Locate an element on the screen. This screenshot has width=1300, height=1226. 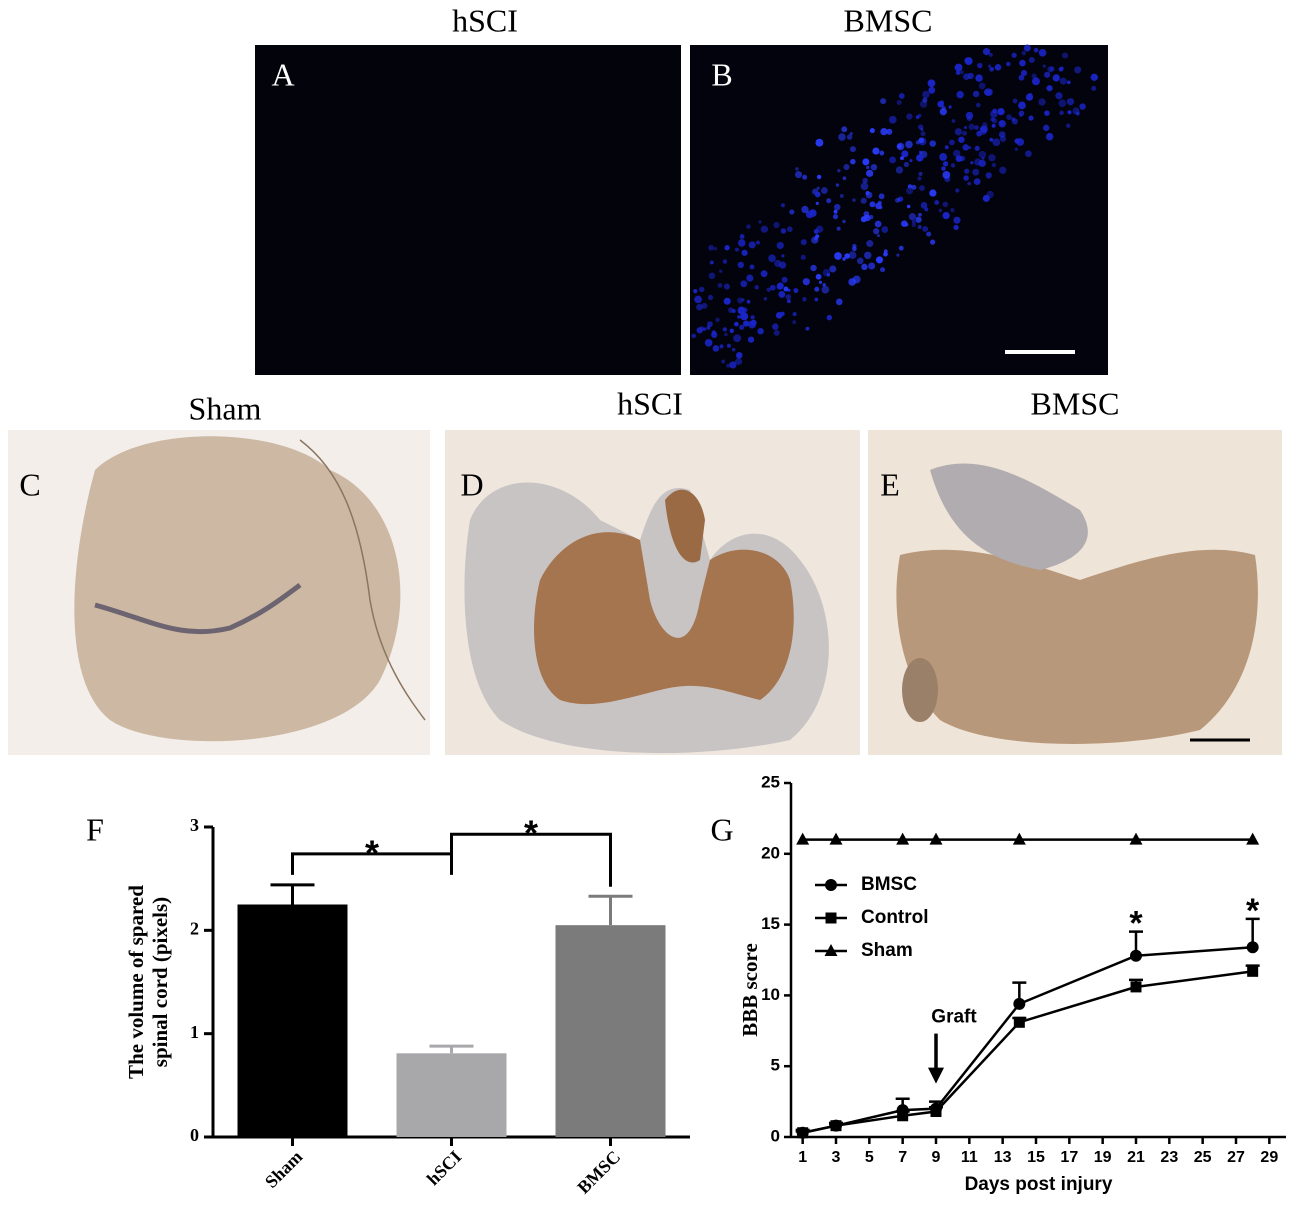
x-tick-label: 3 is located at coordinates (836, 1157).